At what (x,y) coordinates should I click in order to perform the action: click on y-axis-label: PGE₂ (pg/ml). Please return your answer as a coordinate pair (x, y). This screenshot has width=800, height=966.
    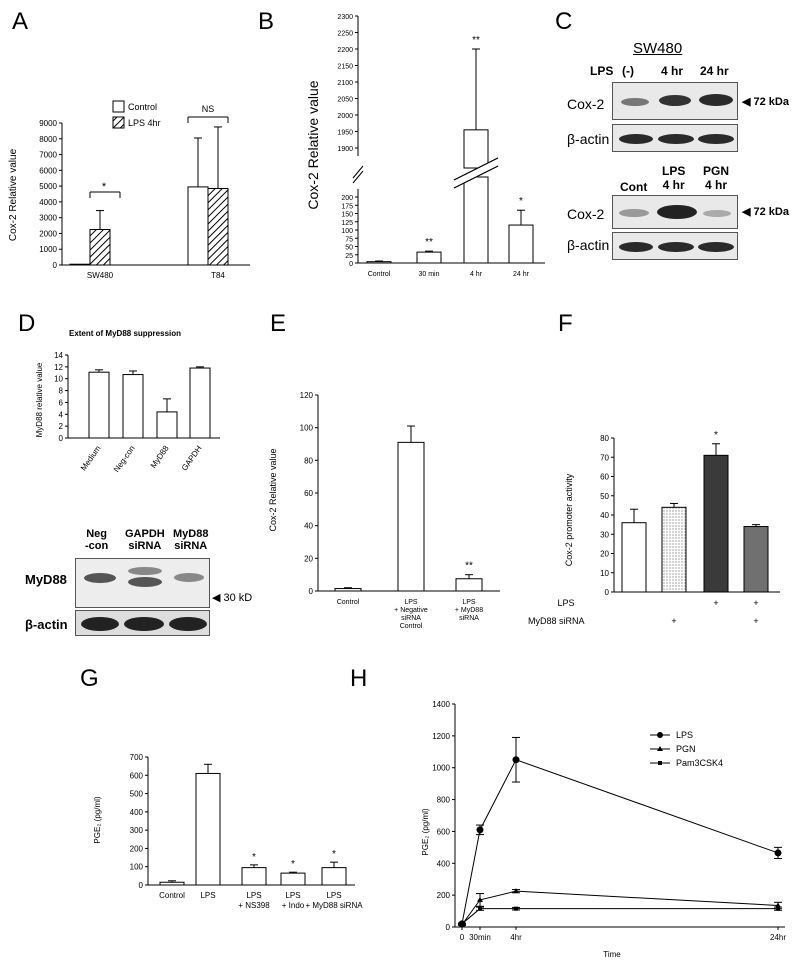
    Looking at the image, I should click on (425, 831).